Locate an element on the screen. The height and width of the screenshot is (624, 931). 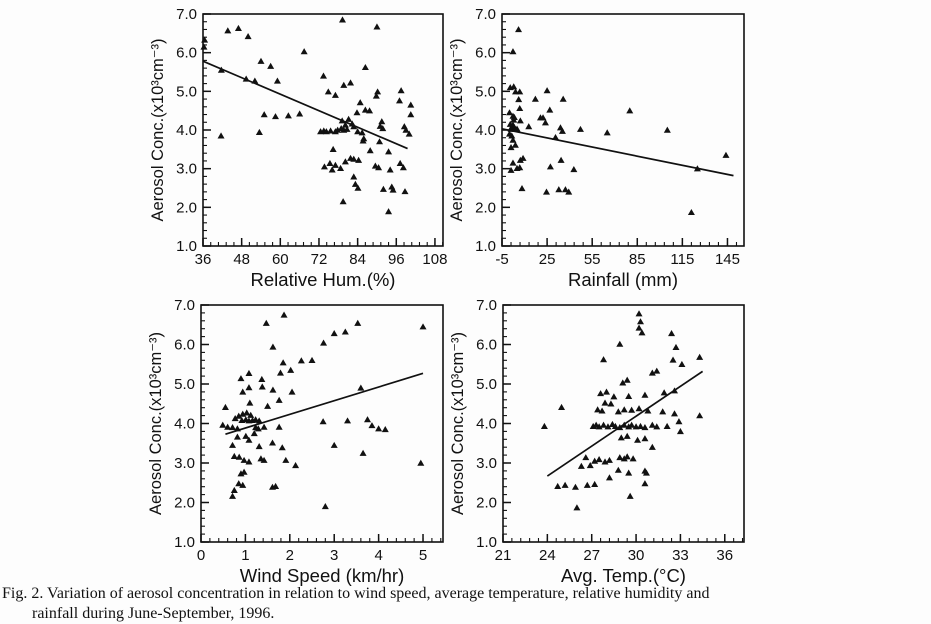
y-tick-label: 7.0 is located at coordinates (485, 14).